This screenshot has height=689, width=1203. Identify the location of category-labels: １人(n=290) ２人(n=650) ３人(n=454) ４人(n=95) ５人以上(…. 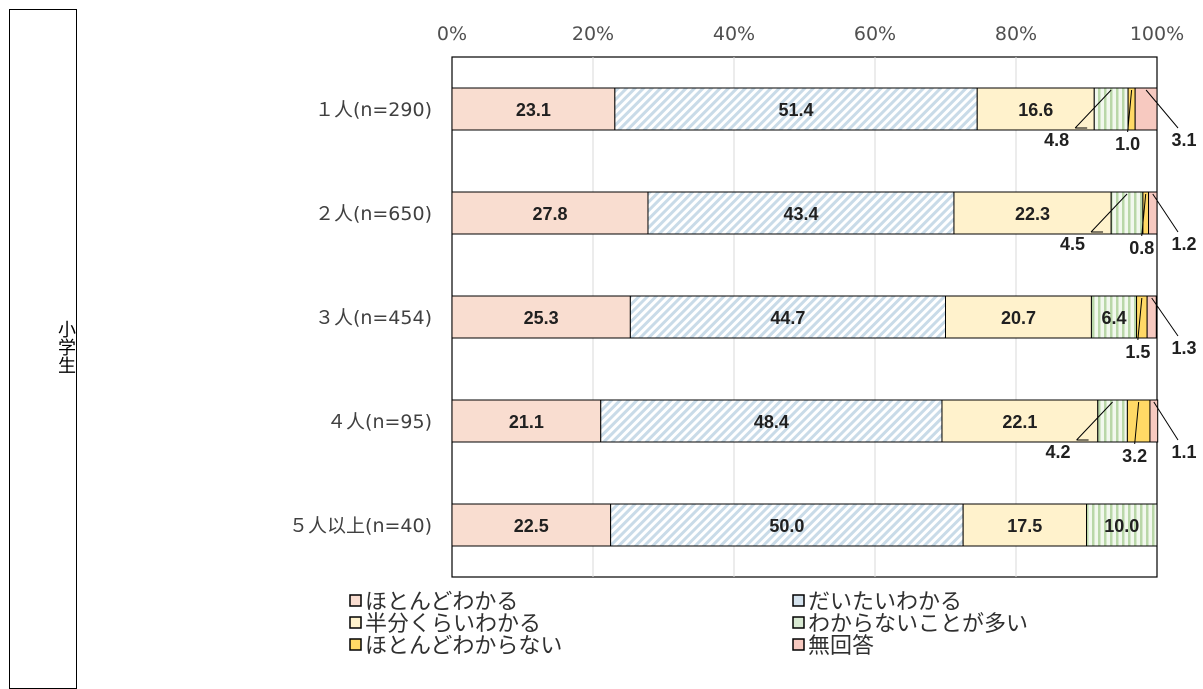
(360, 318).